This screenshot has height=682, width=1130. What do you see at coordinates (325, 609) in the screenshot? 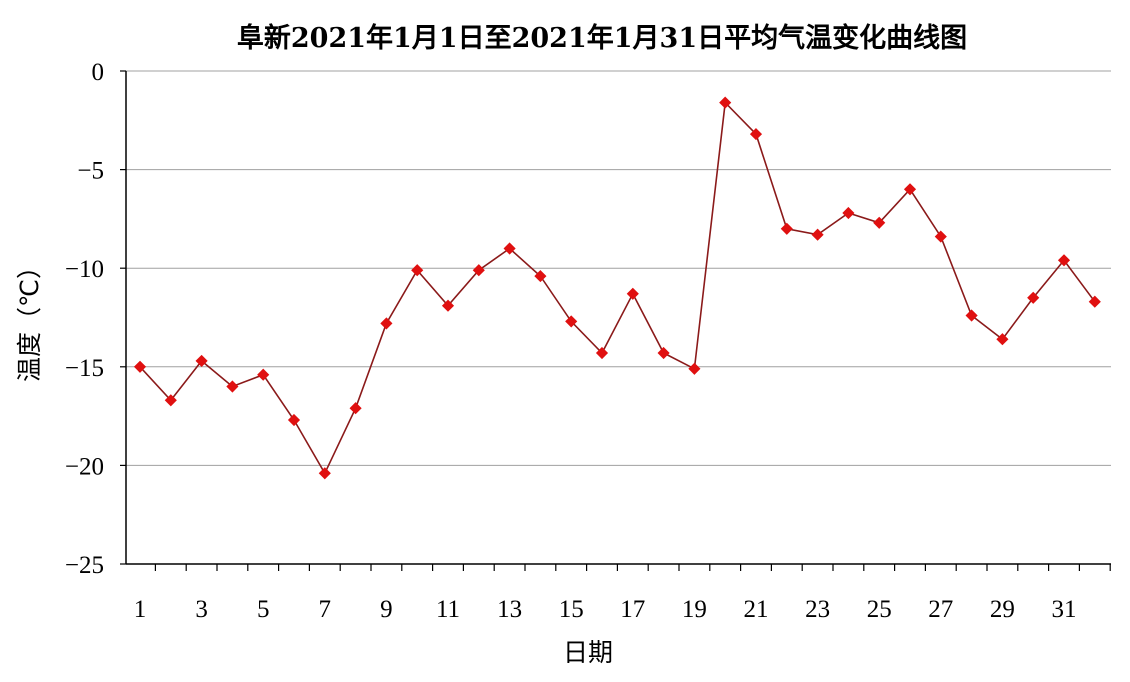
I see `x-tick-label: 7` at bounding box center [325, 609].